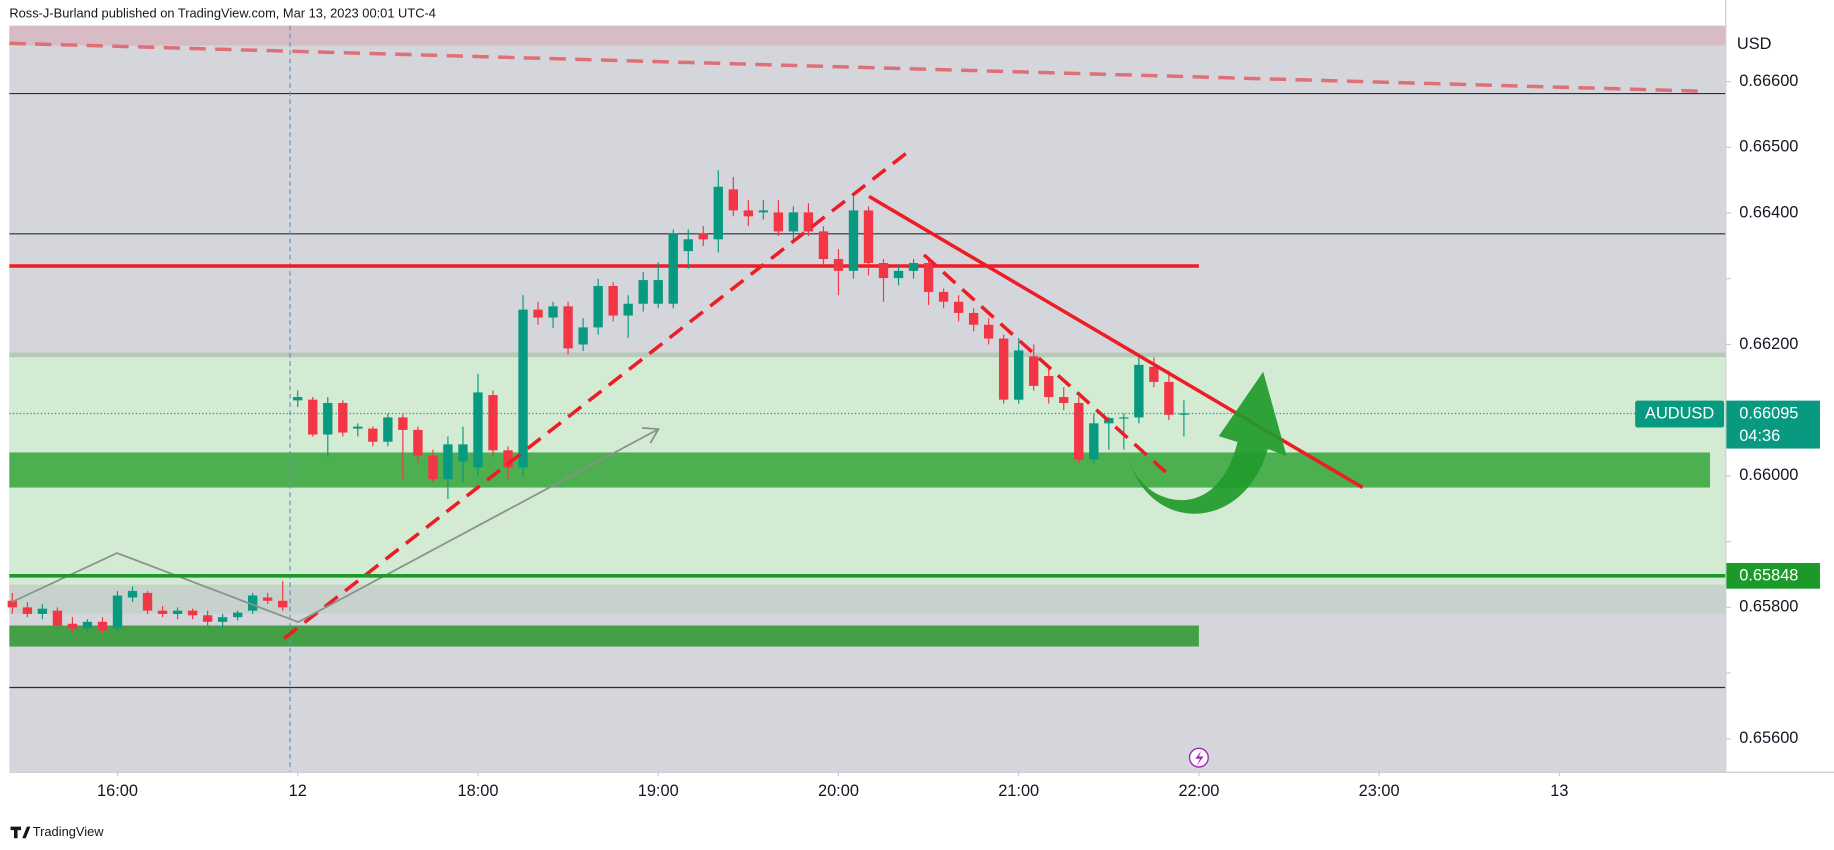 The height and width of the screenshot is (850, 1834). Describe the element at coordinates (1199, 758) in the screenshot. I see `event-icon-bolt` at that location.